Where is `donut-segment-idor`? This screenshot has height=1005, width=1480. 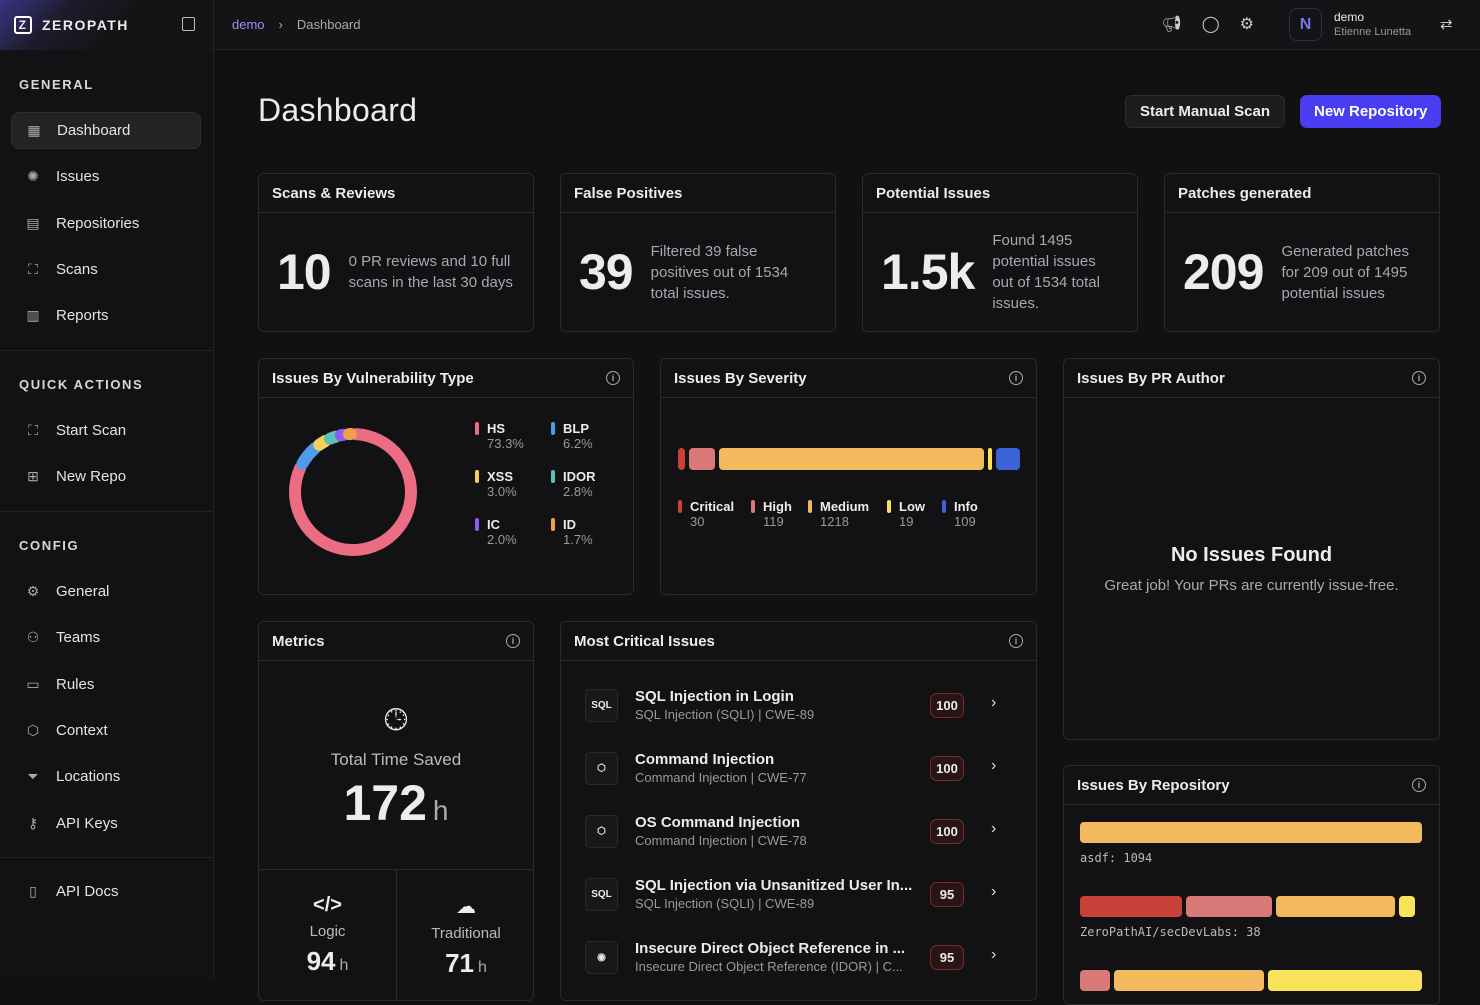
donut-segment-idor is located at coordinates (333, 438).